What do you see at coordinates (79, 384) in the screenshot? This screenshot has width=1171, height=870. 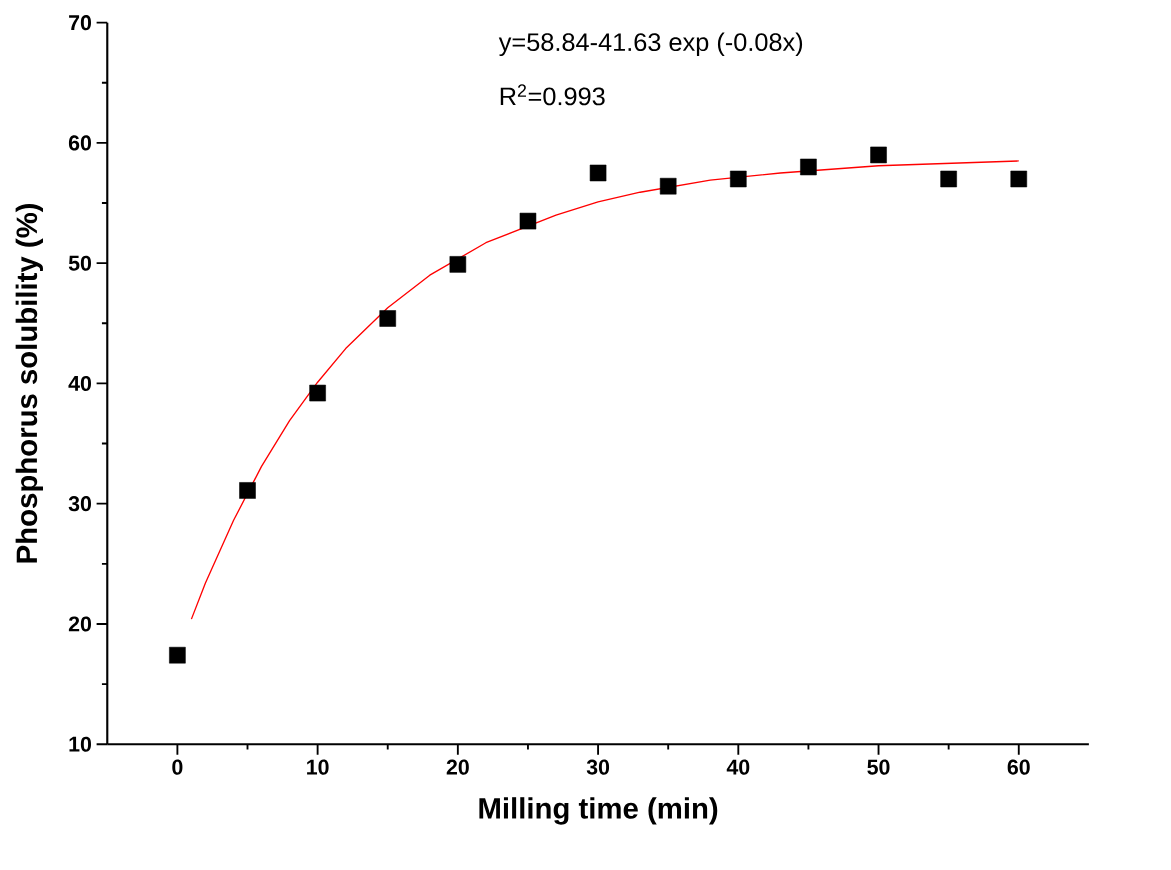 I see `y-tick-label: 40` at bounding box center [79, 384].